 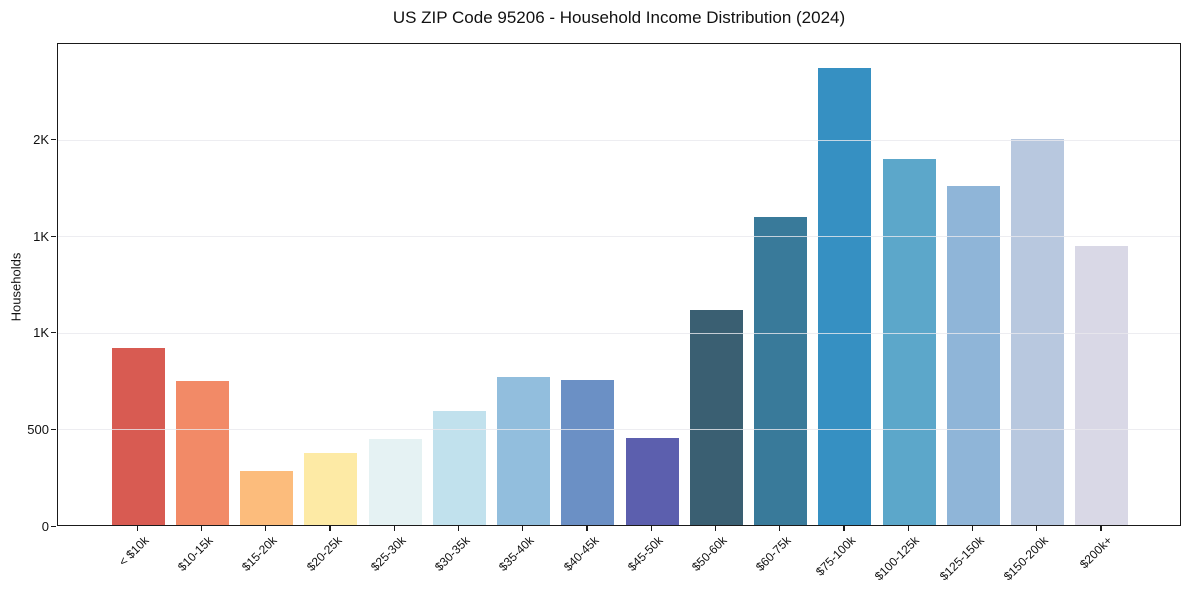 I want to click on x-tick-label: < $10k, so click(x=133, y=551).